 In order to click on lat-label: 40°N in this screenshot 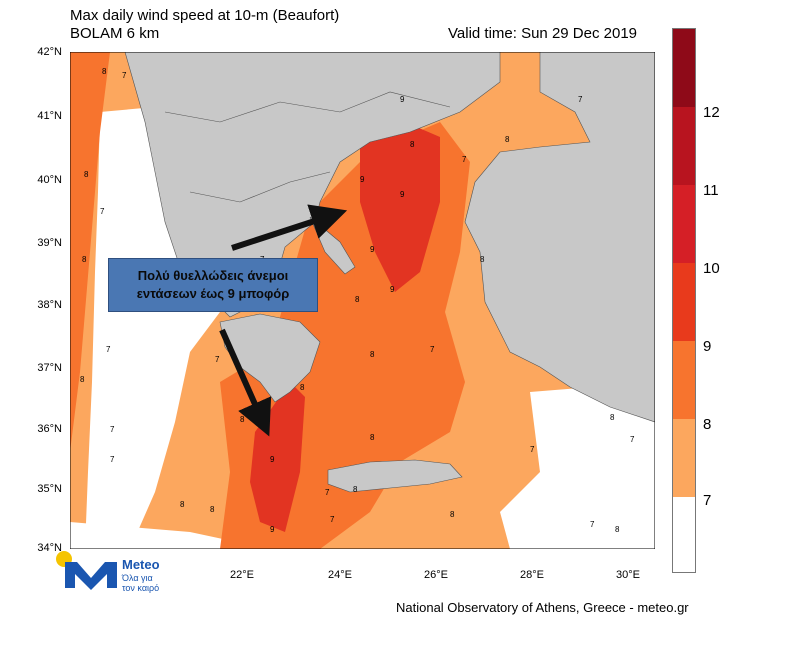, I will do `click(49, 180)`.